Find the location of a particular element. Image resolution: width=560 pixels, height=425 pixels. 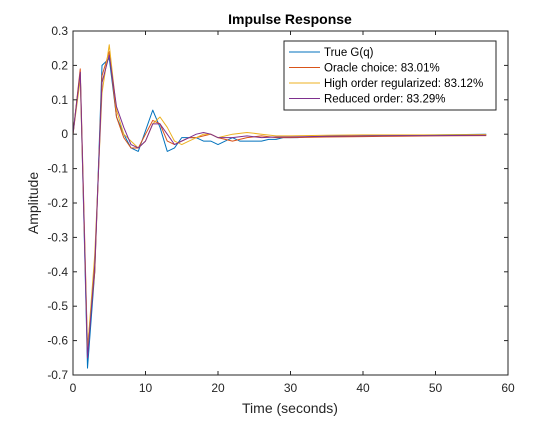

y-tick-label: -0.3 is located at coordinates (57, 237).